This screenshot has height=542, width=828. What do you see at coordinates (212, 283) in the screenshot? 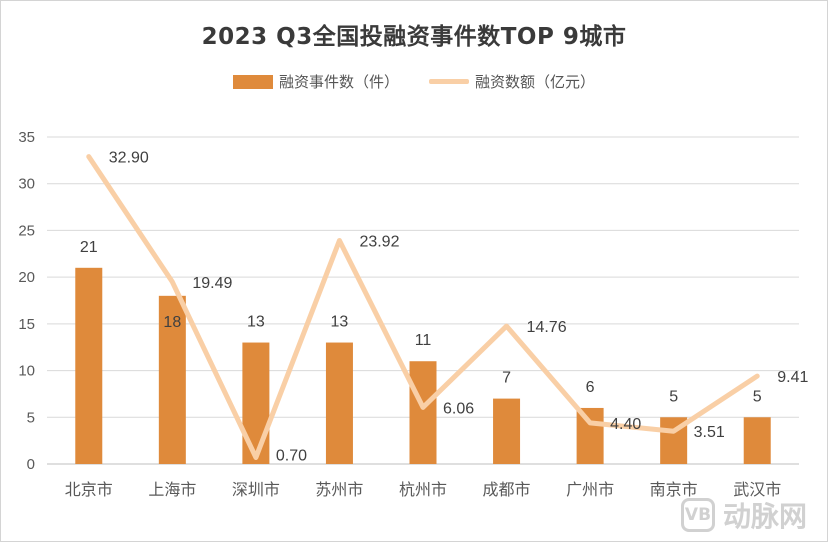
I see `line-data-label: 19.49` at bounding box center [212, 283].